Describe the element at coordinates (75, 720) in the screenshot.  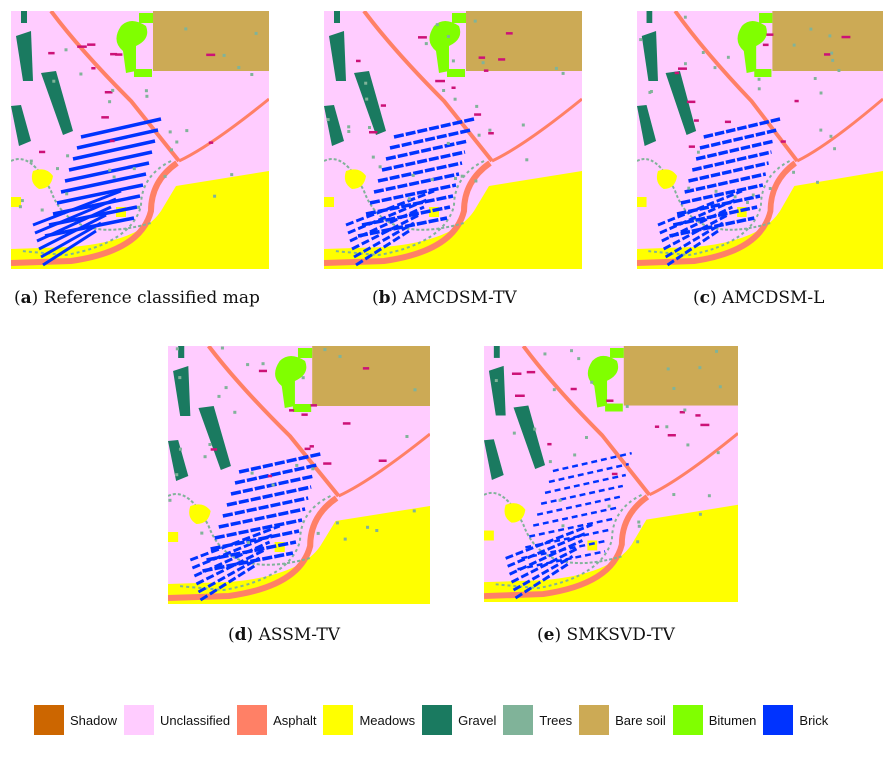
I see `legend-item-shadow: Shadow` at that location.